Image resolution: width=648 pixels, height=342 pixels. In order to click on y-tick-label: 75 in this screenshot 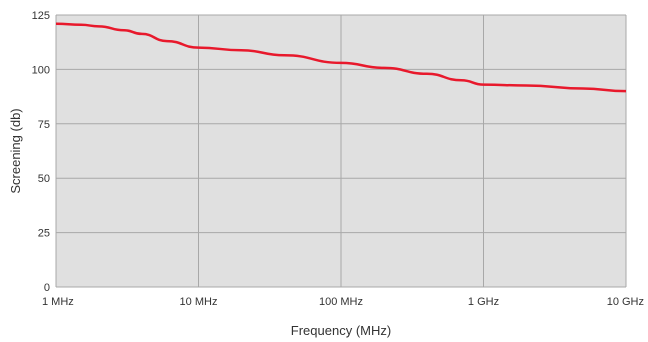, I will do `click(44, 125)`.